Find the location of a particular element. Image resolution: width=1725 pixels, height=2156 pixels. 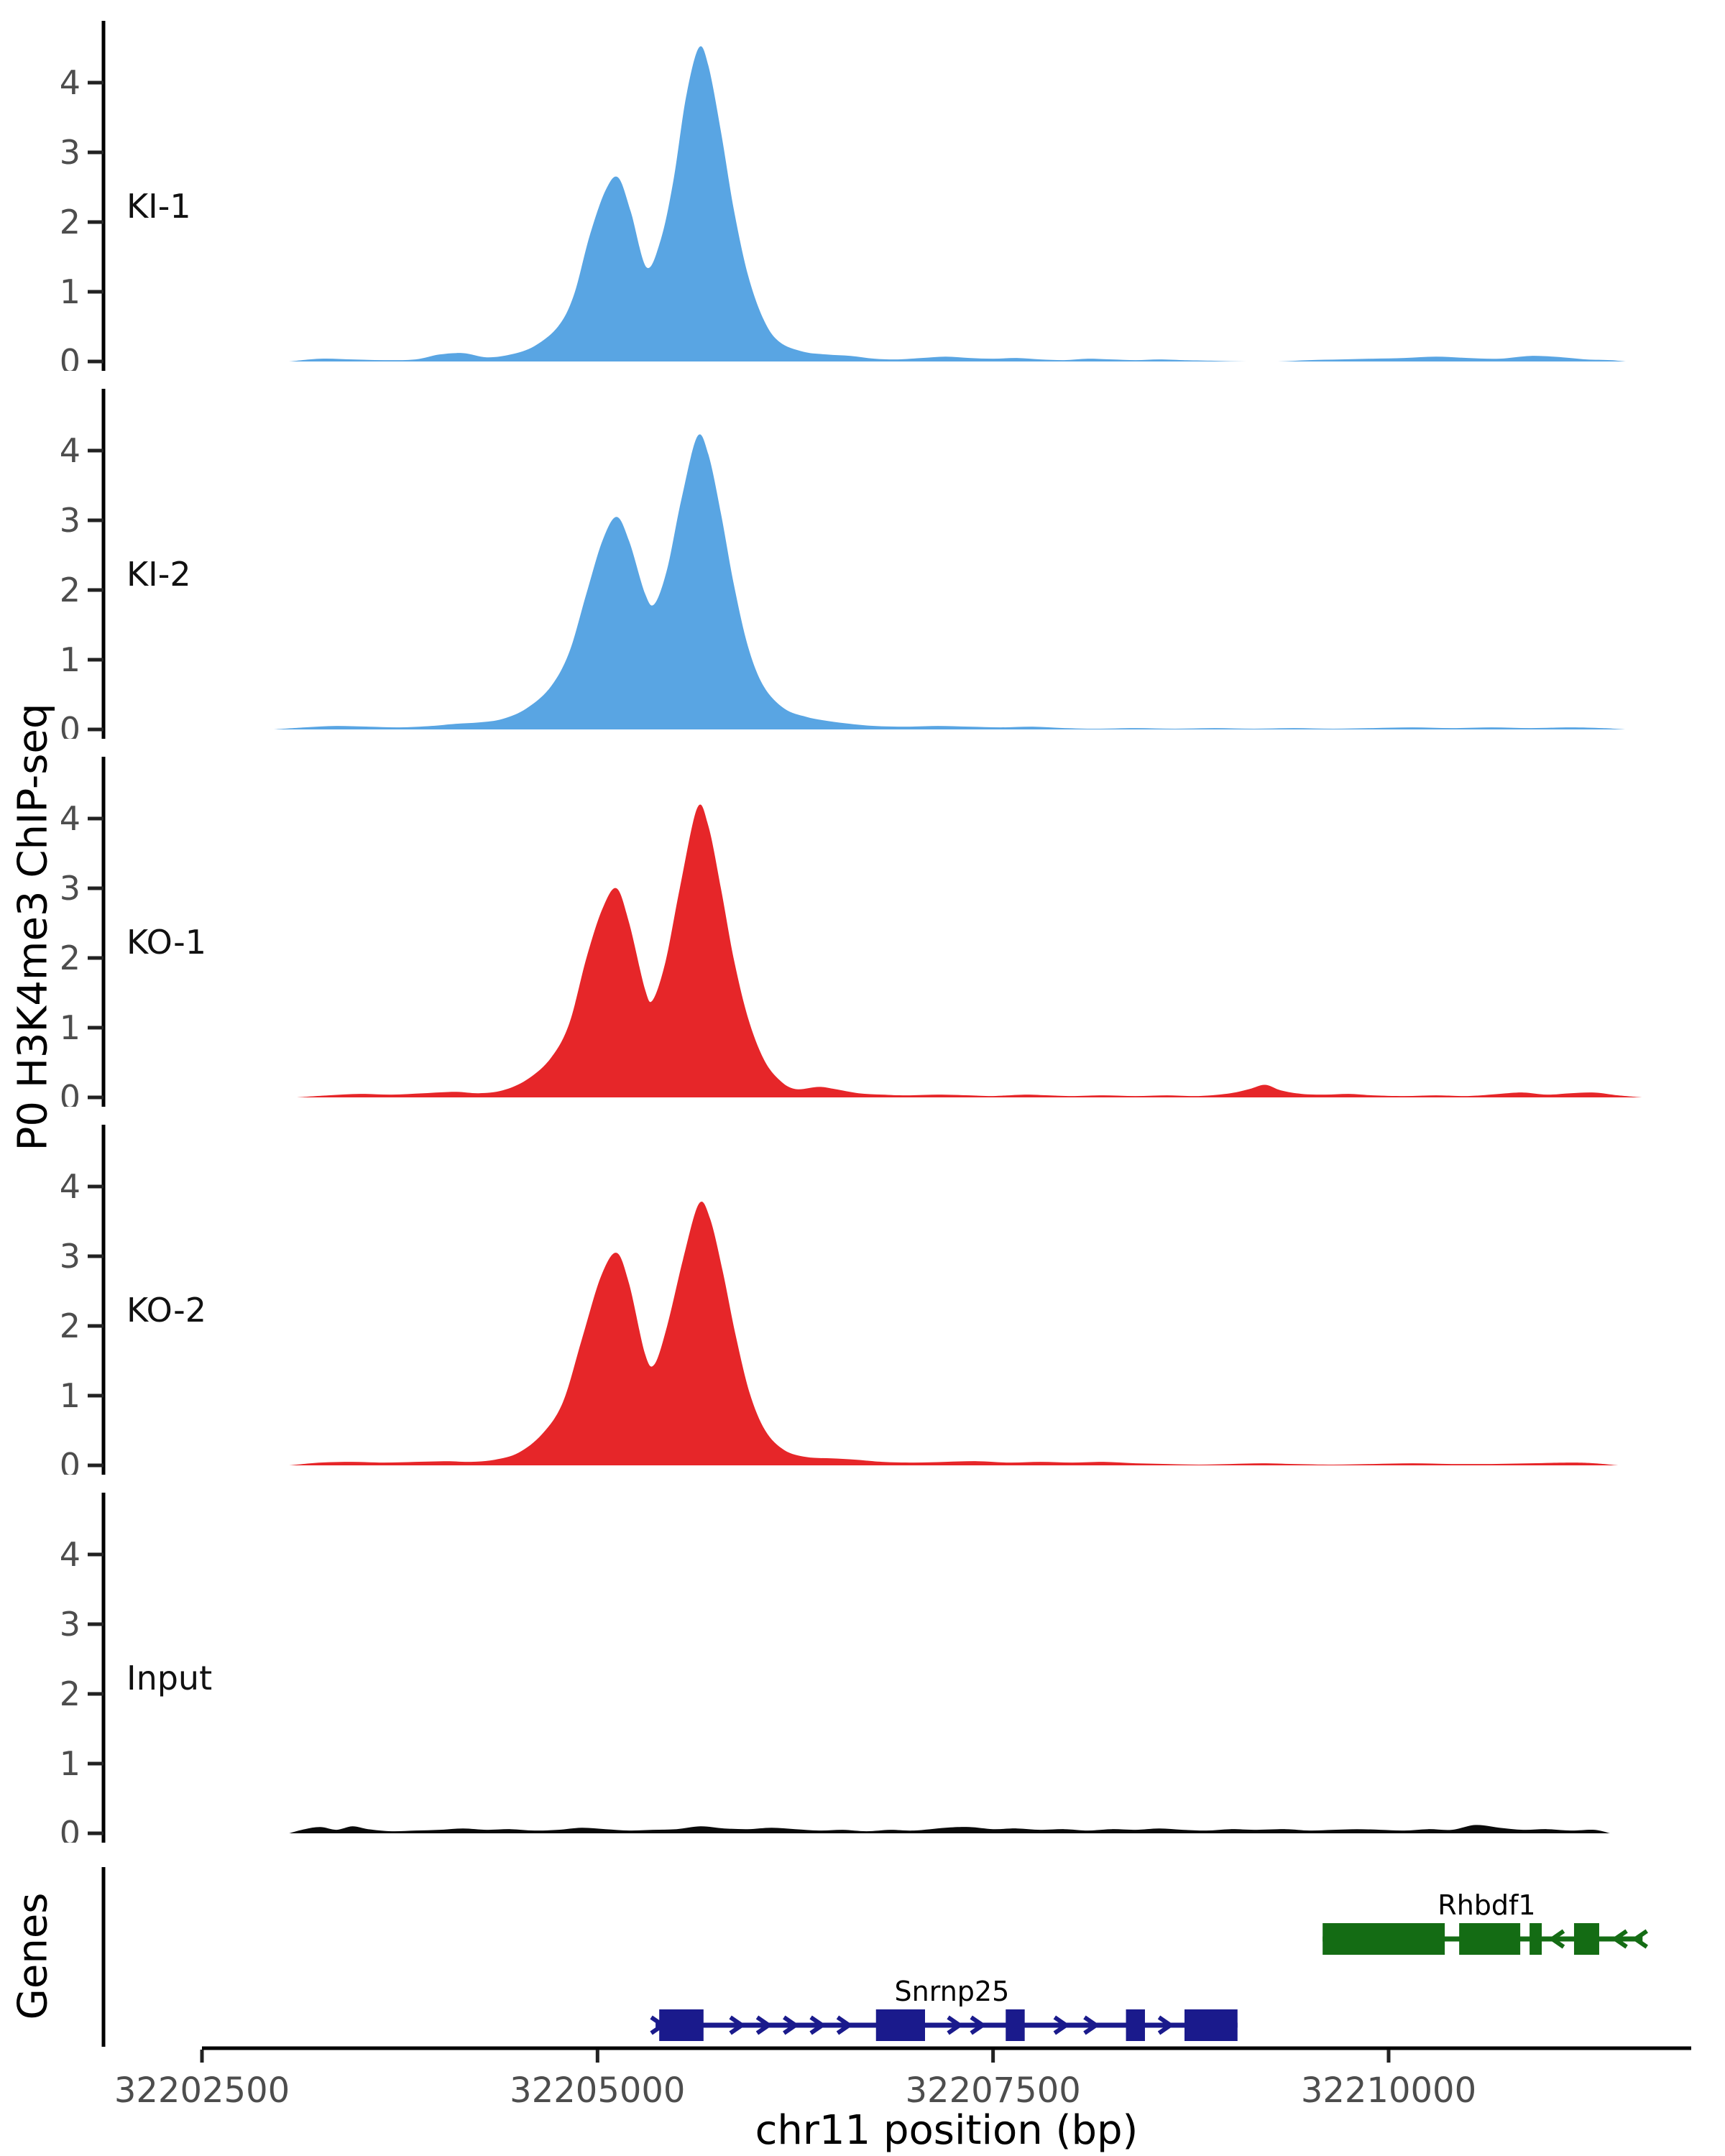

x-tick-label: 32207500 is located at coordinates (992, 2090).